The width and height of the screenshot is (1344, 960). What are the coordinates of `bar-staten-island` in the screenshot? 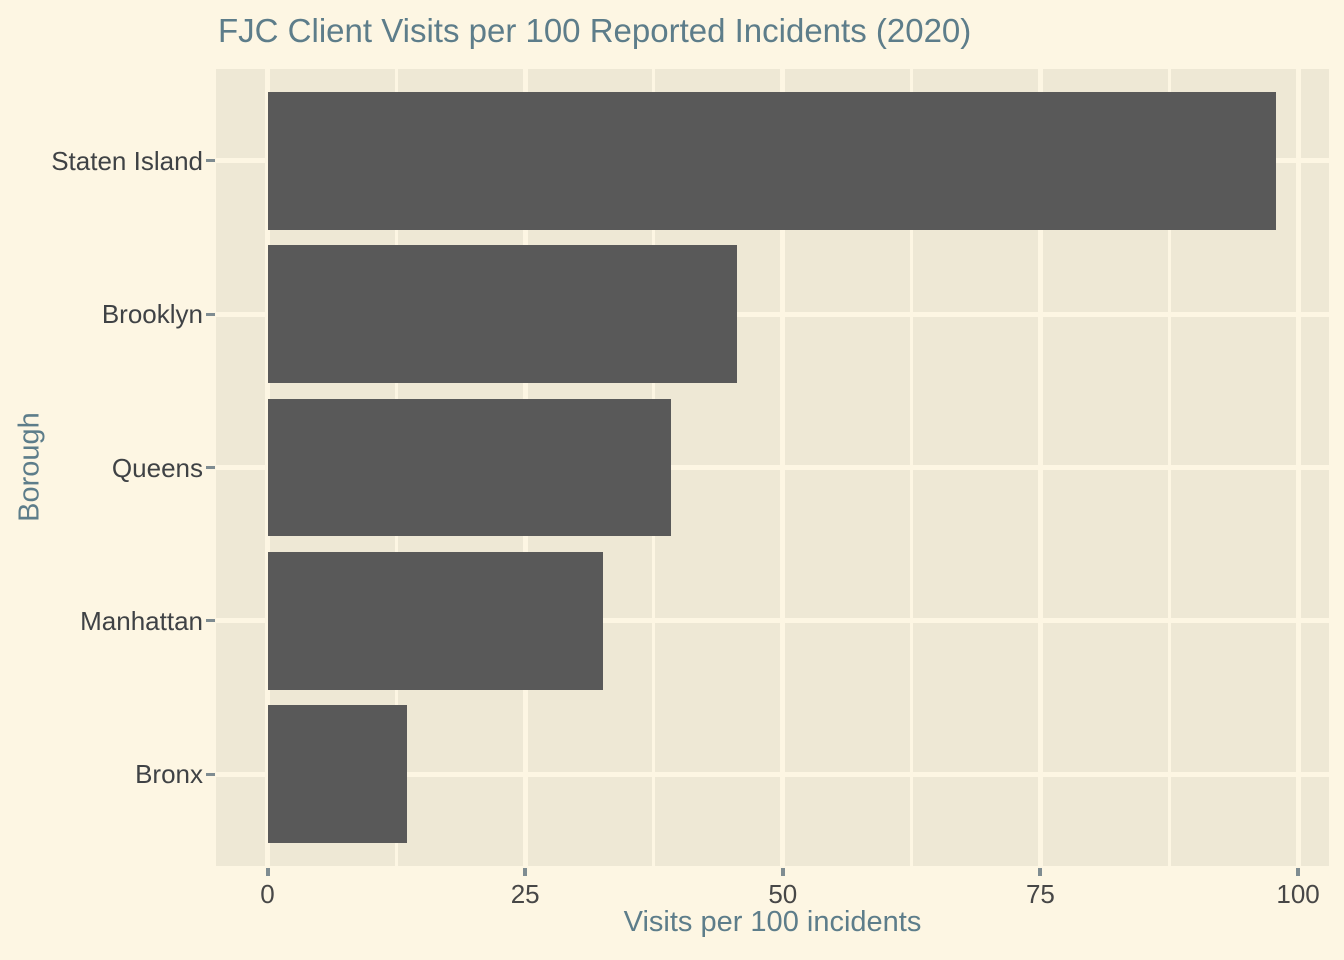 It's located at (772, 160).